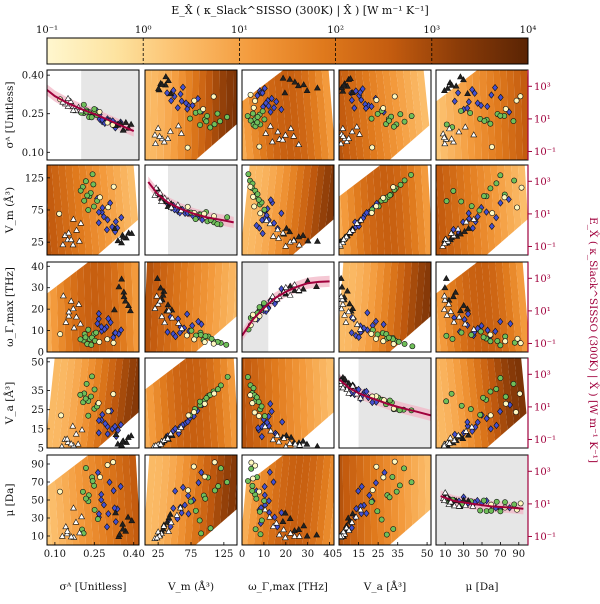 The image size is (600, 604). I want to click on y-tick-label: 10, so click(37, 331).